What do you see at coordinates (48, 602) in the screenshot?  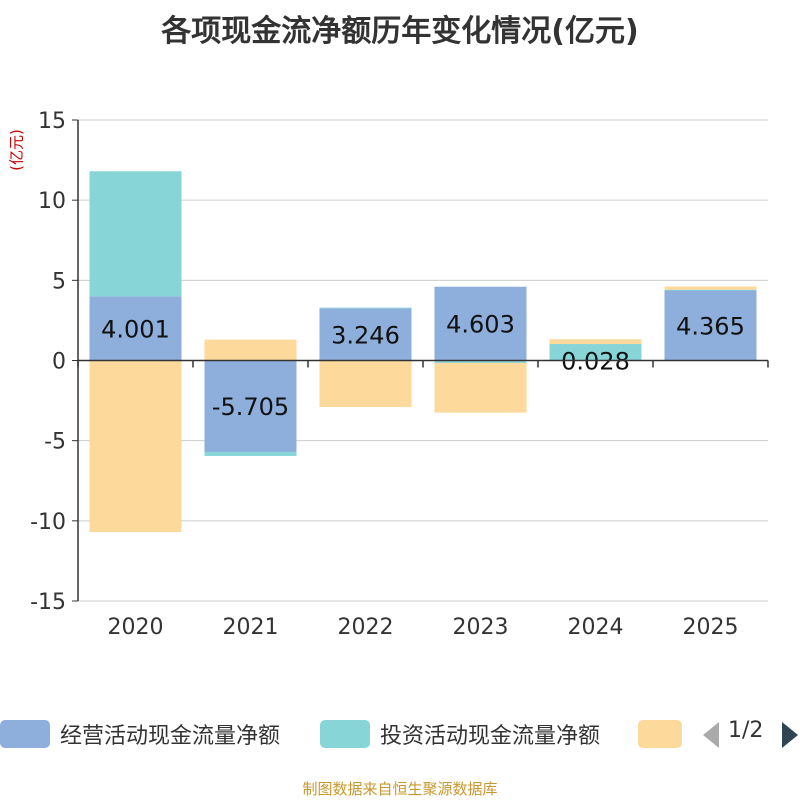 I see `y-tick-label: -15` at bounding box center [48, 602].